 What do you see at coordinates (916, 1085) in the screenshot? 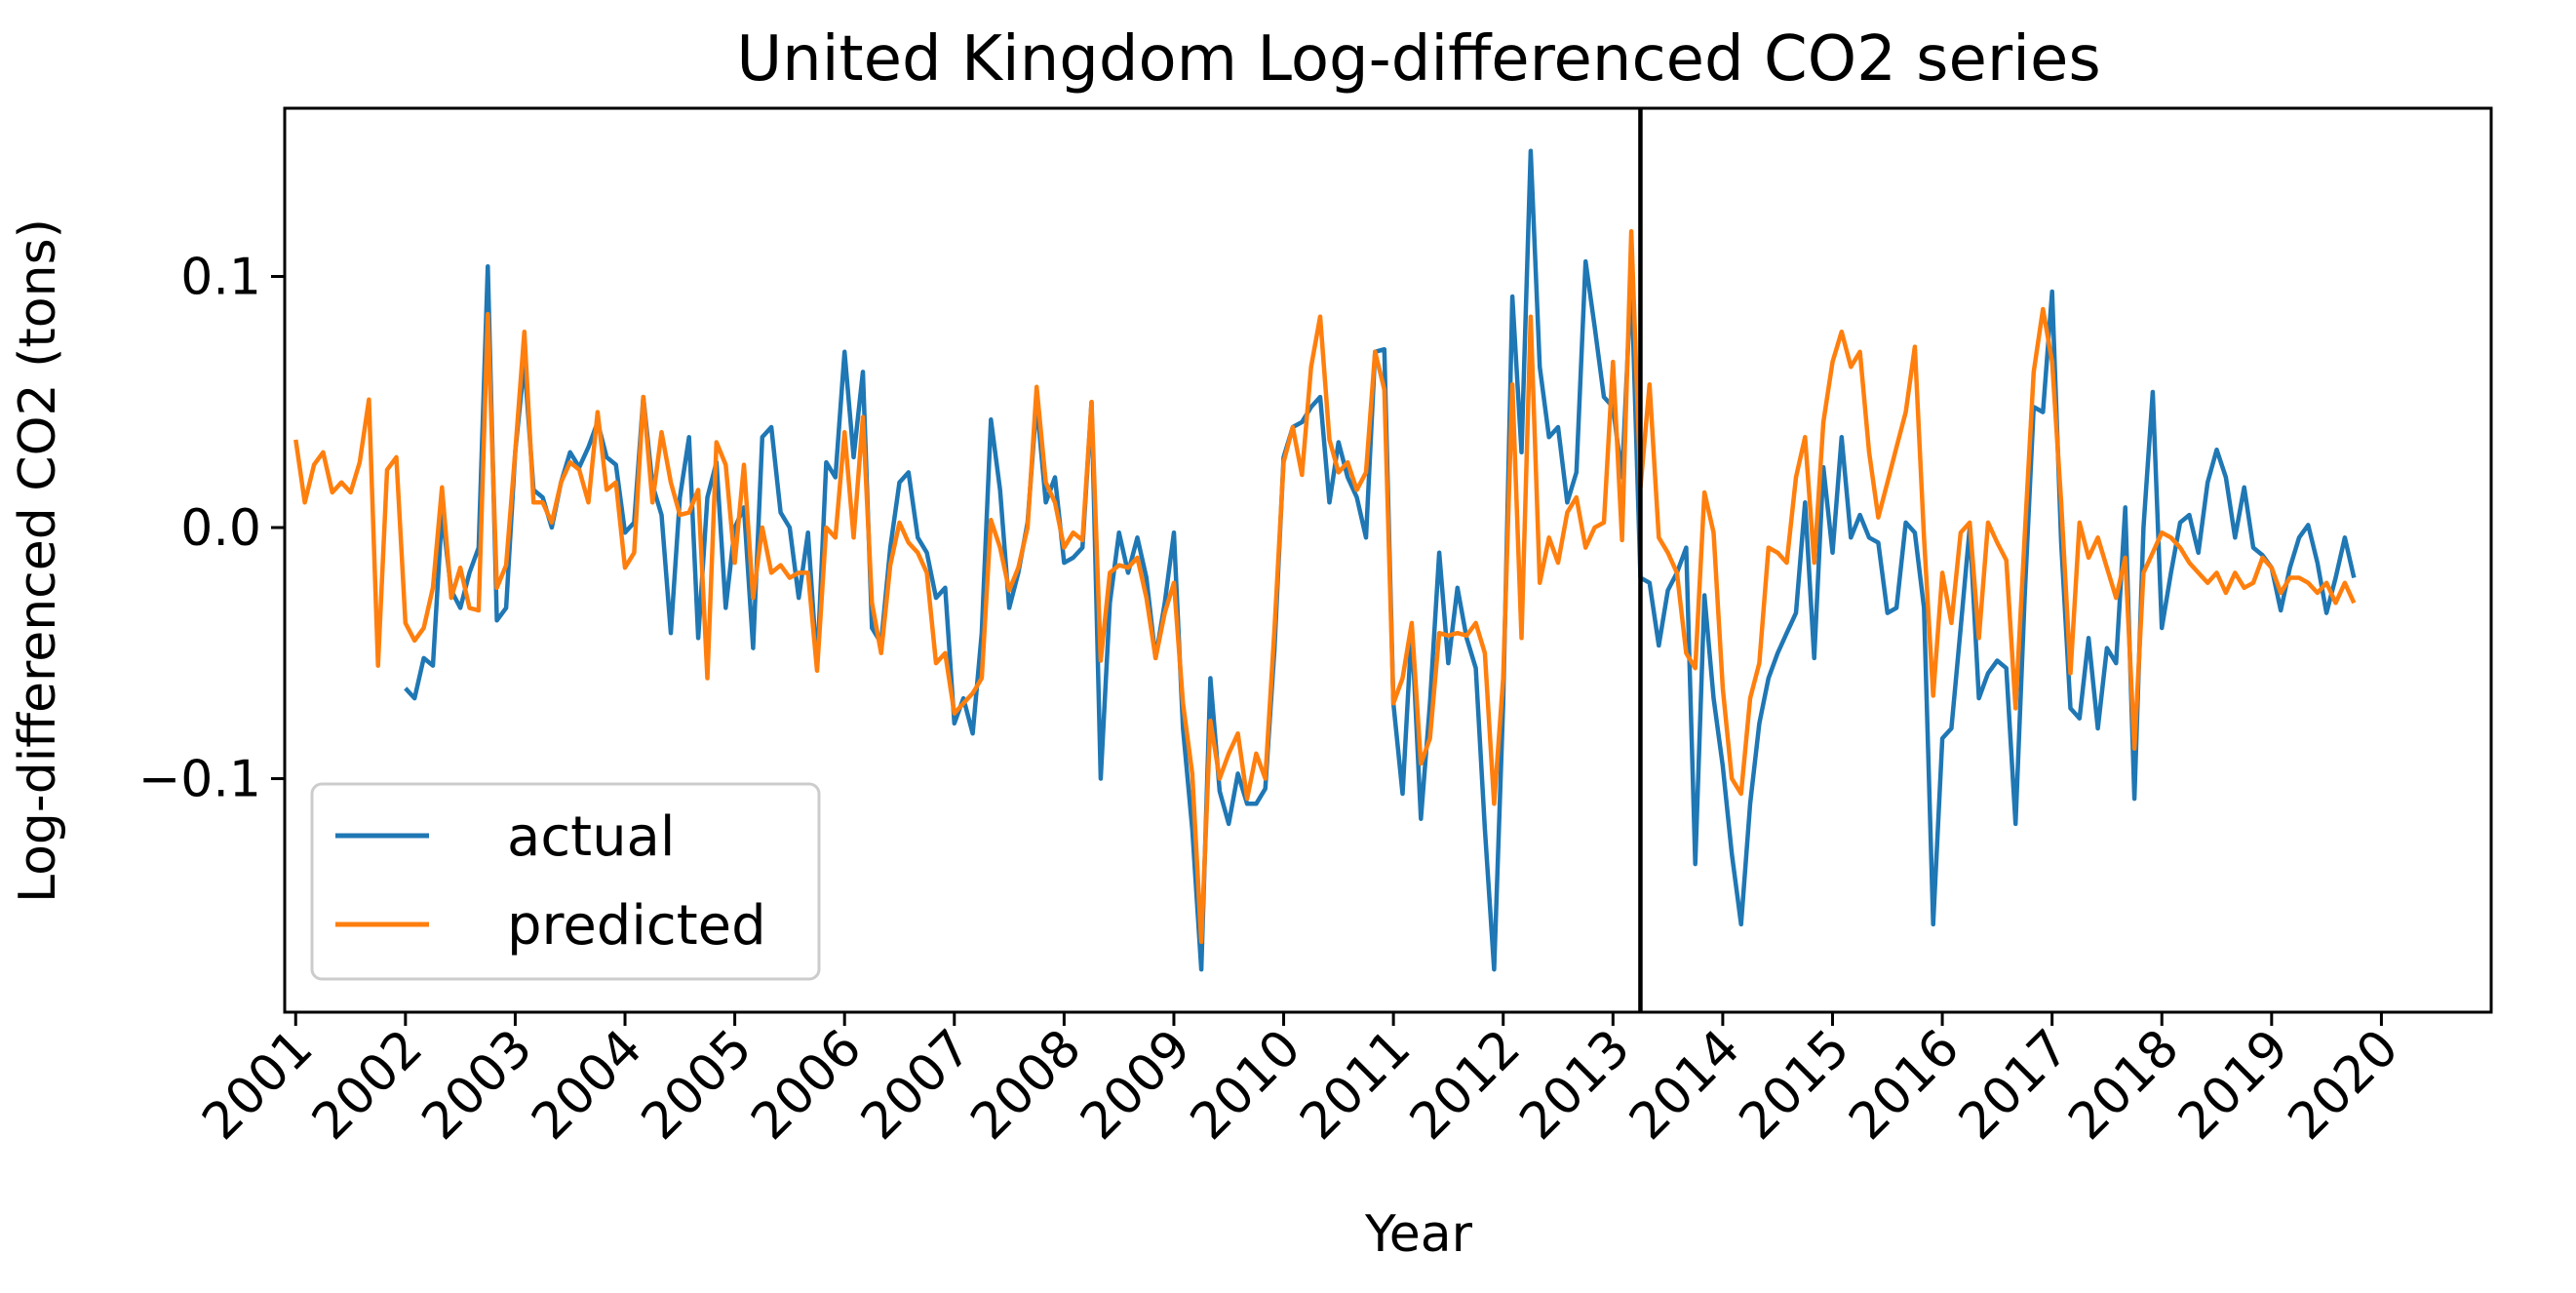
I see `x-tick-label: 2007` at bounding box center [916, 1085].